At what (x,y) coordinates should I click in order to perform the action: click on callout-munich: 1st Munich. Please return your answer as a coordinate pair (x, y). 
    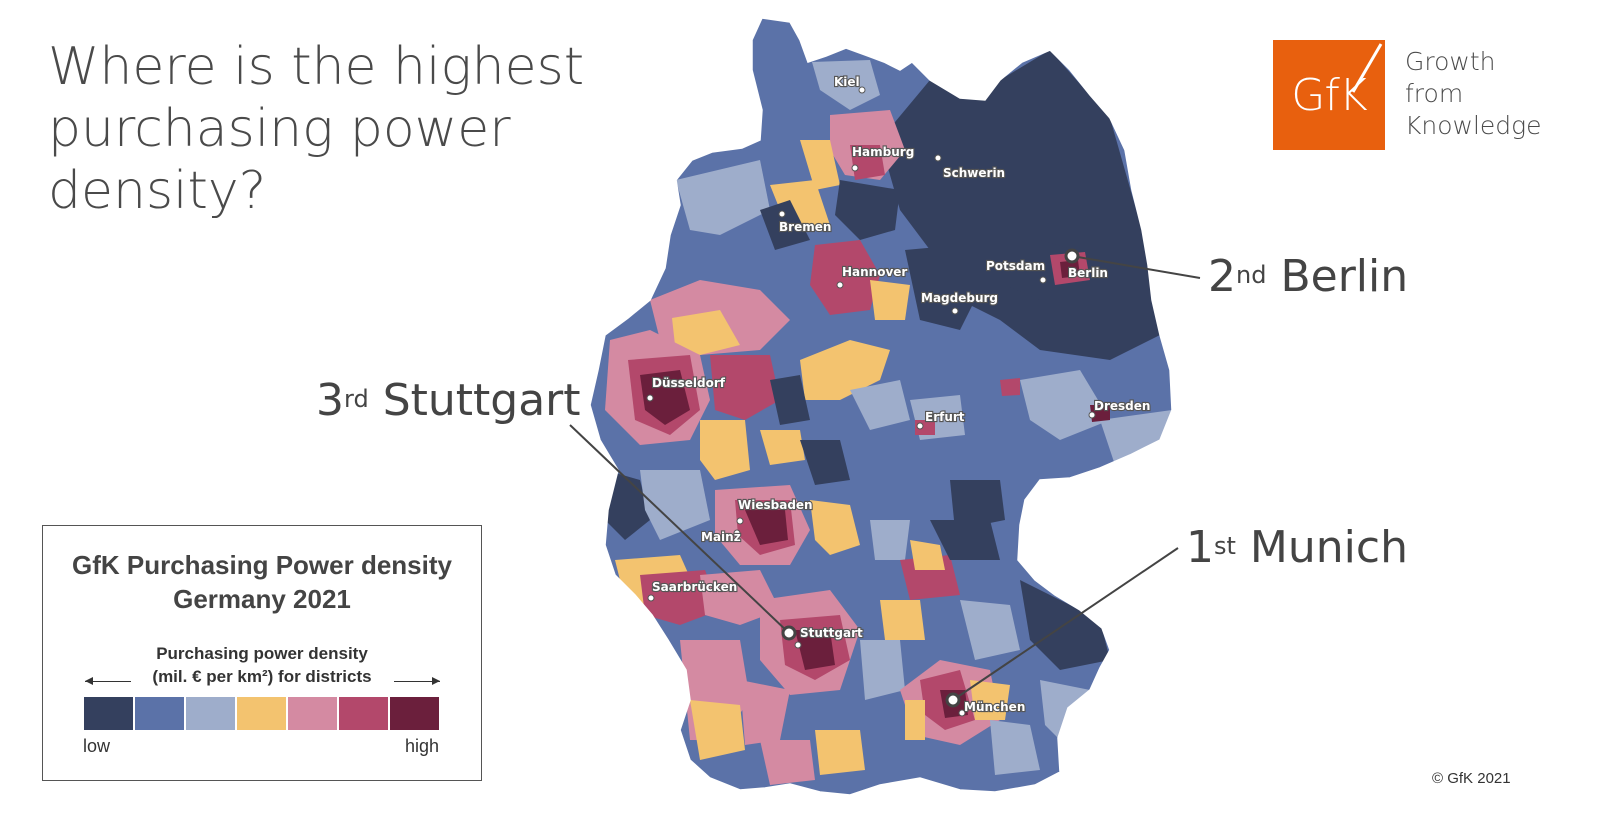
    Looking at the image, I should click on (1297, 548).